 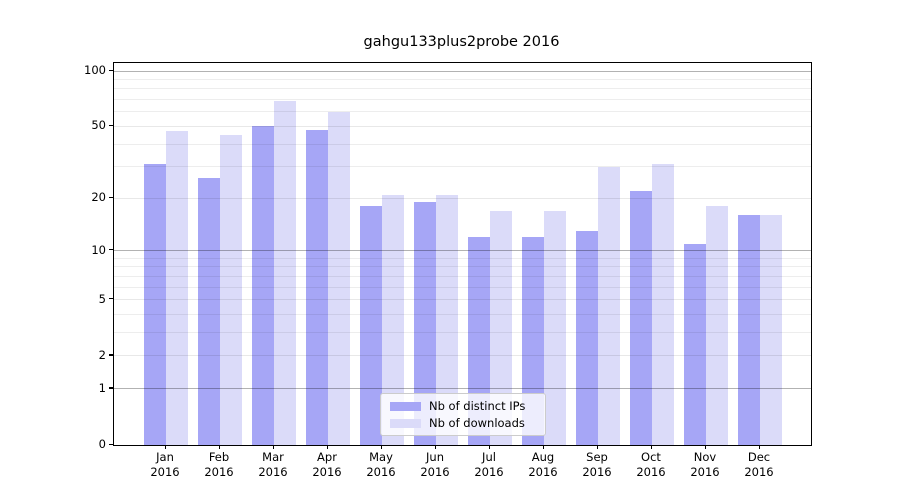 I want to click on x-tick-mark-nov, so click(x=705, y=447).